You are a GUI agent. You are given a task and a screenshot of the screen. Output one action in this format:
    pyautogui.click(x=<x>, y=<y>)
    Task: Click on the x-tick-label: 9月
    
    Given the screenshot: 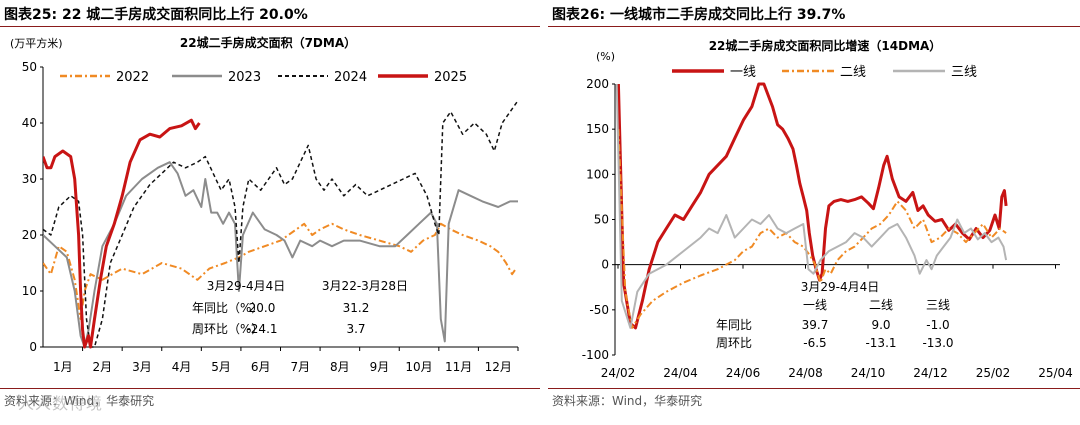 What is the action you would take?
    pyautogui.click(x=380, y=367)
    